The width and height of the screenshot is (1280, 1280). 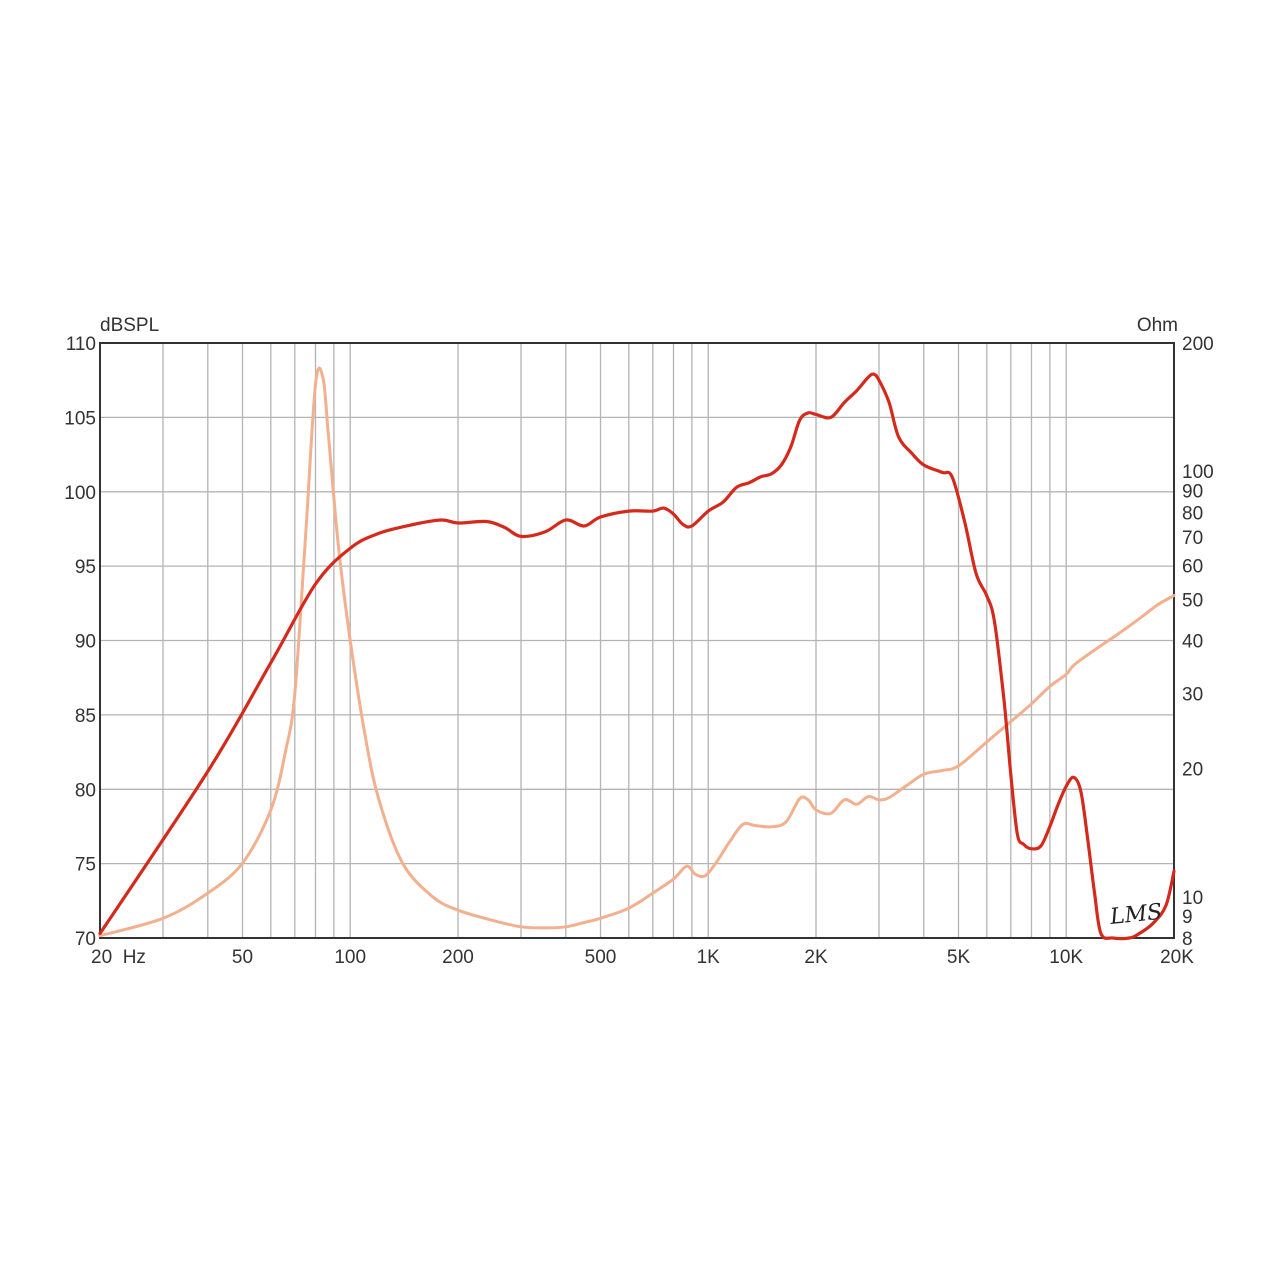 I want to click on right-tick-label: 80, so click(x=1192, y=513).